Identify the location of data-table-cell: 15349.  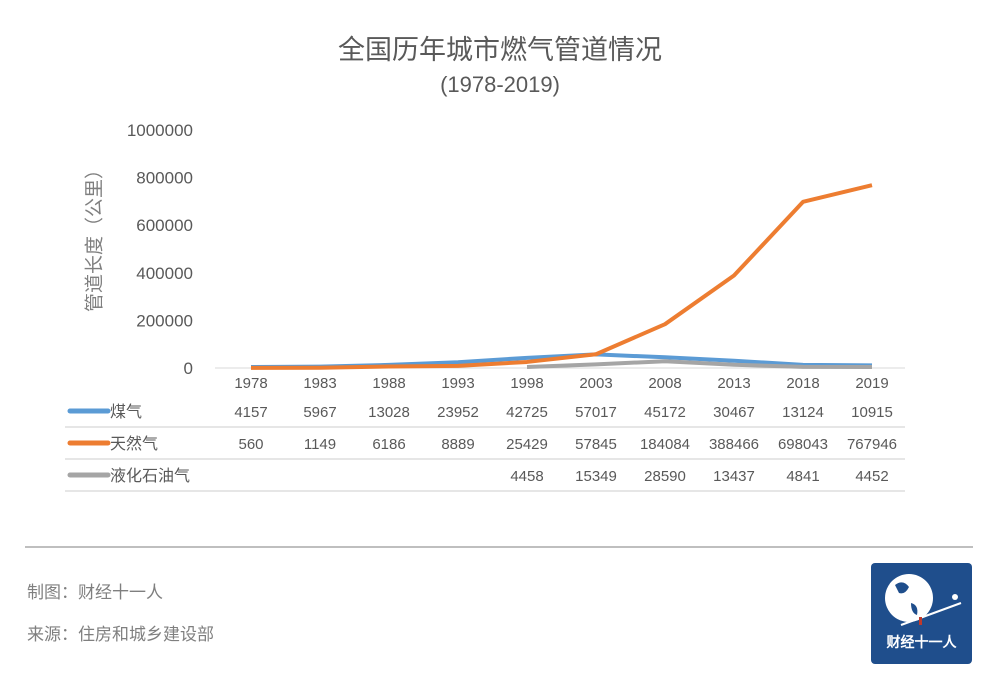
(596, 476).